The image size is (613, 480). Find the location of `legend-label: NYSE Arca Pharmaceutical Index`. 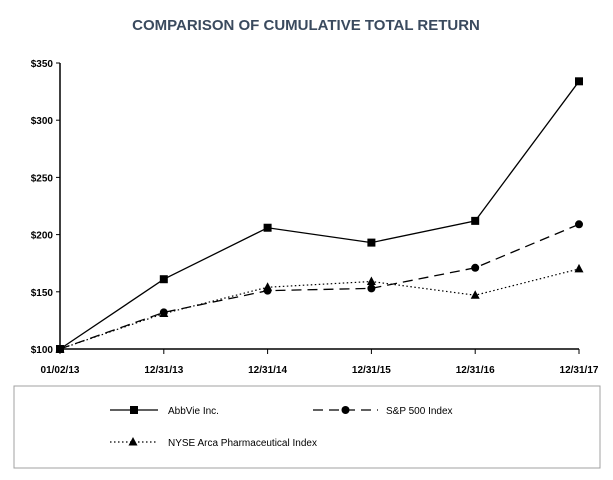

legend-label: NYSE Arca Pharmaceutical Index is located at coordinates (242, 443).